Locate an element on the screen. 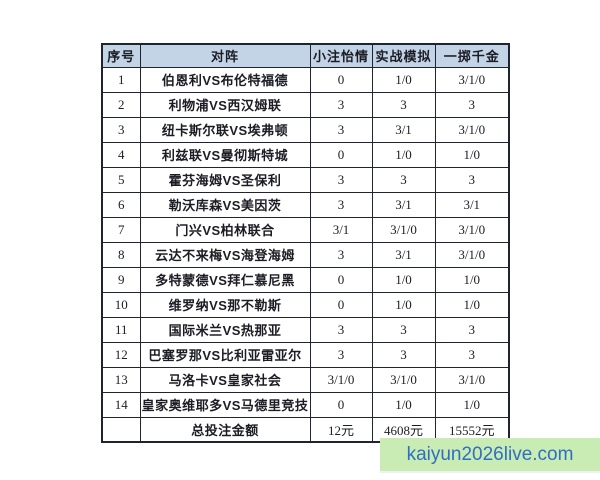  header-matchup: 对阵 is located at coordinates (225, 55).